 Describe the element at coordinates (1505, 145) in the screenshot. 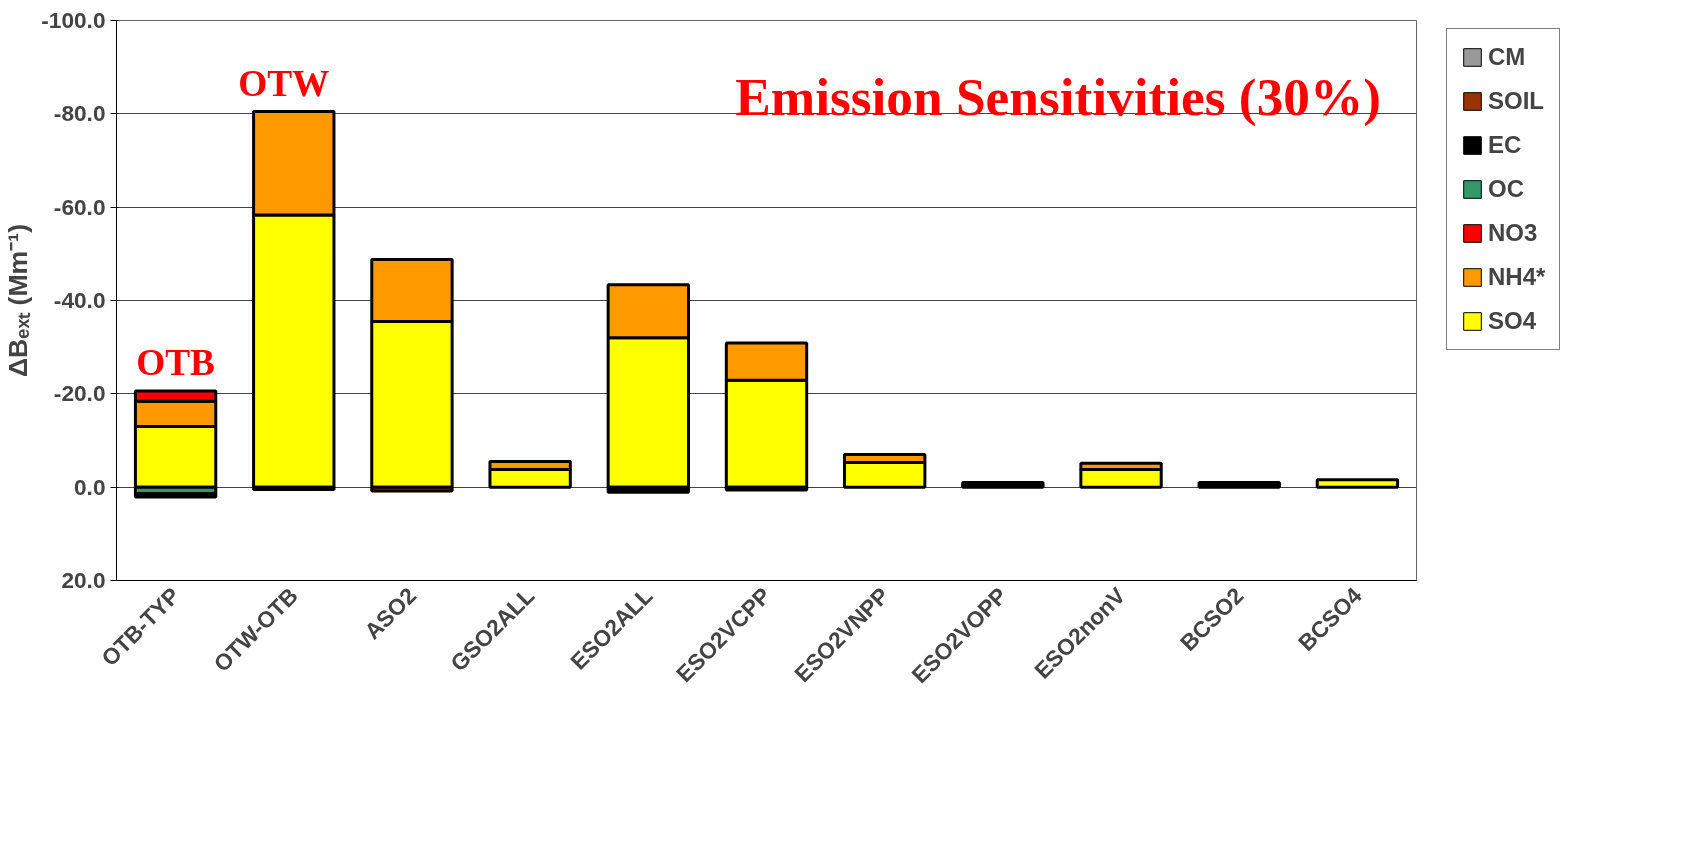

I see `legend-label: EC` at that location.